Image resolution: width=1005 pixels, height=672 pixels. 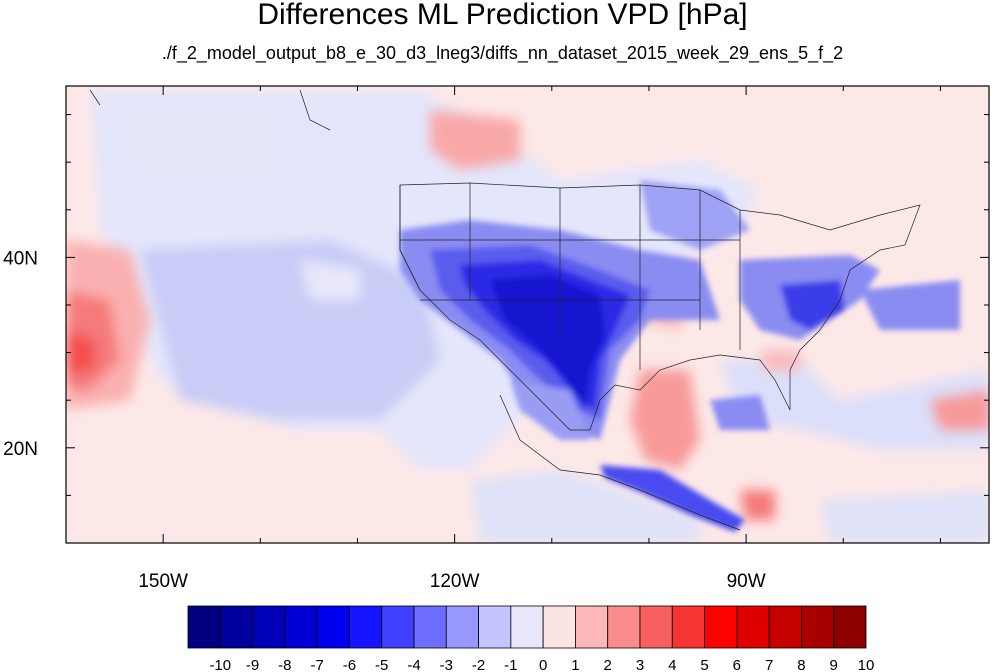 I want to click on lon-tick-label: 150W, so click(x=163, y=581).